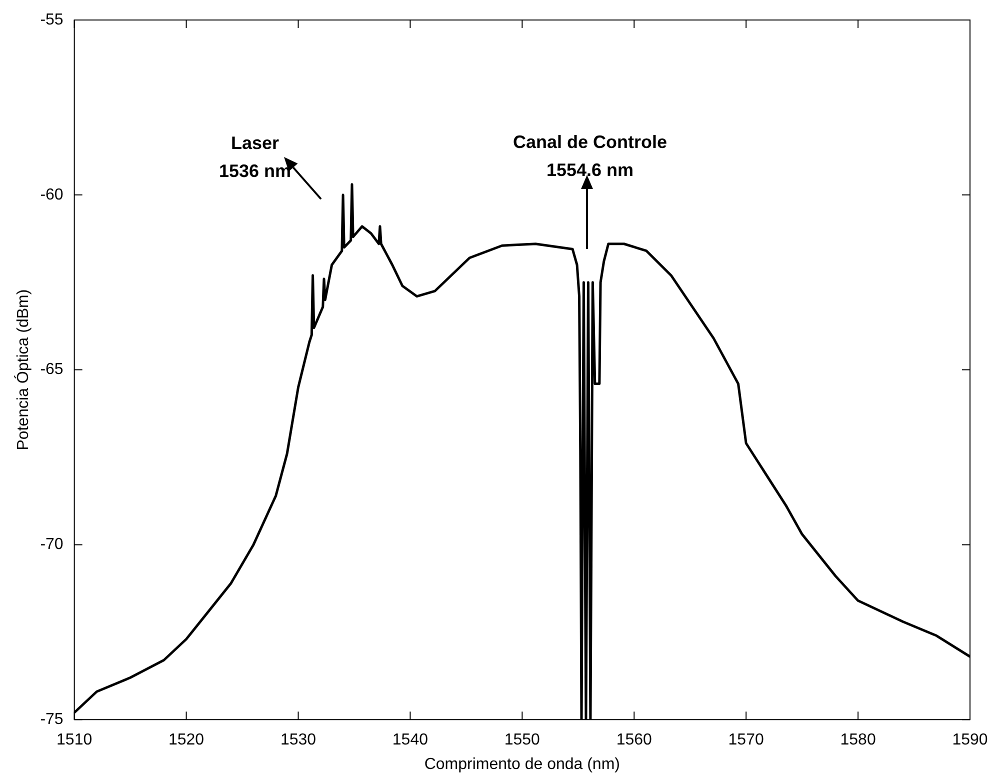 The height and width of the screenshot is (781, 1000). I want to click on y-tick-label: -55, so click(52, 19).